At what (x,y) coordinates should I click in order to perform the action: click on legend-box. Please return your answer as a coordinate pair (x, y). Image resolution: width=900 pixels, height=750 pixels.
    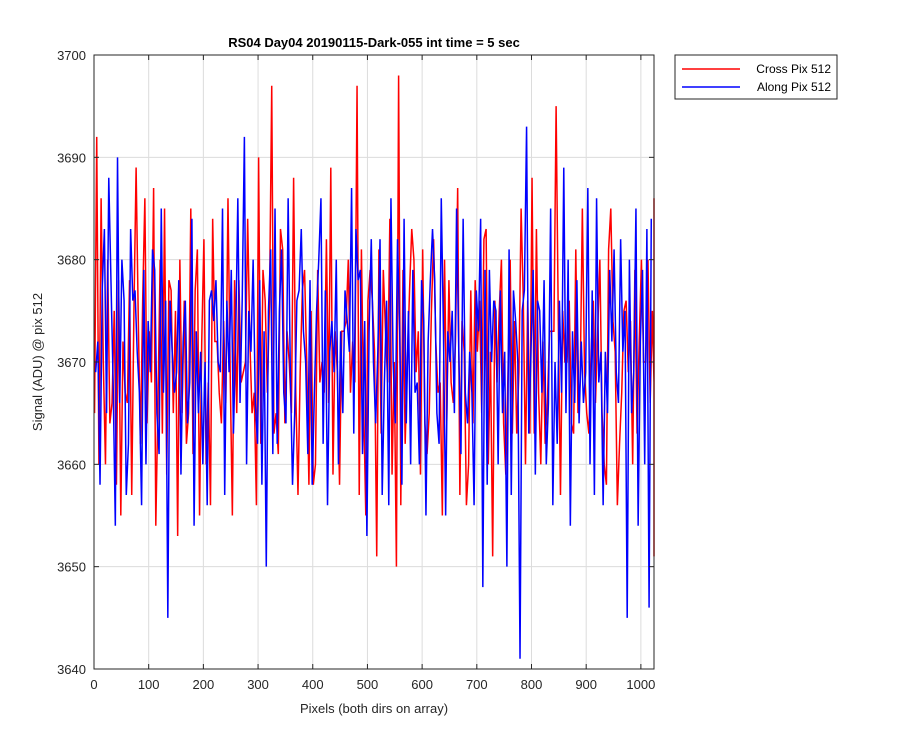
    Looking at the image, I should click on (756, 77).